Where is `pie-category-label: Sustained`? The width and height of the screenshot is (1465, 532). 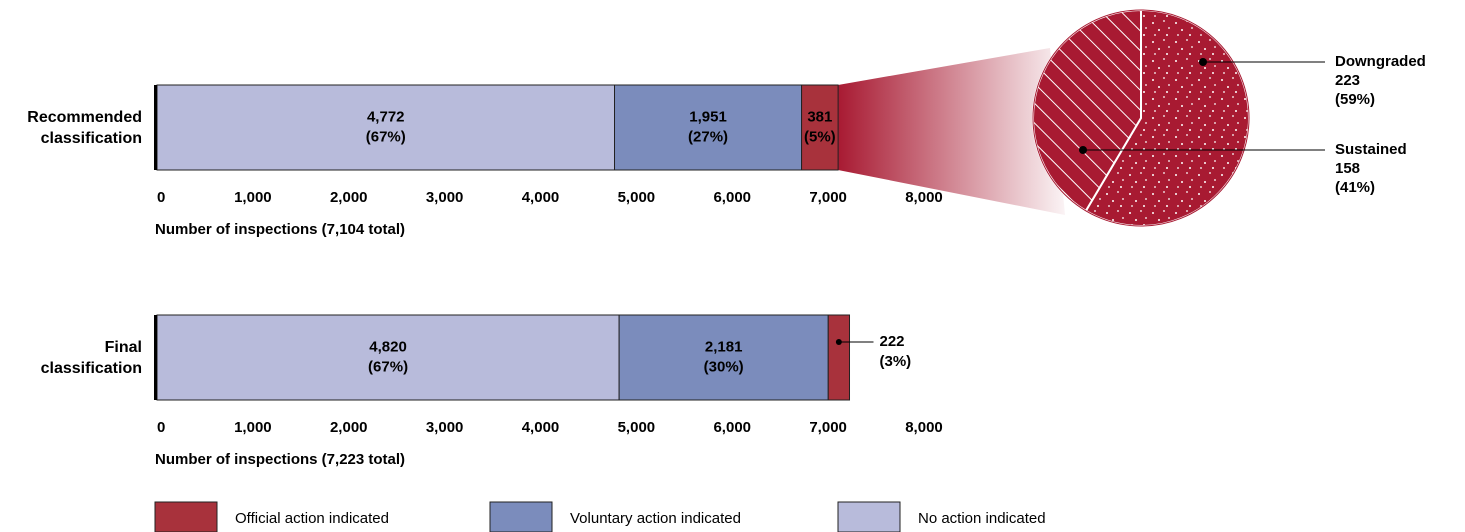 pie-category-label: Sustained is located at coordinates (1371, 149).